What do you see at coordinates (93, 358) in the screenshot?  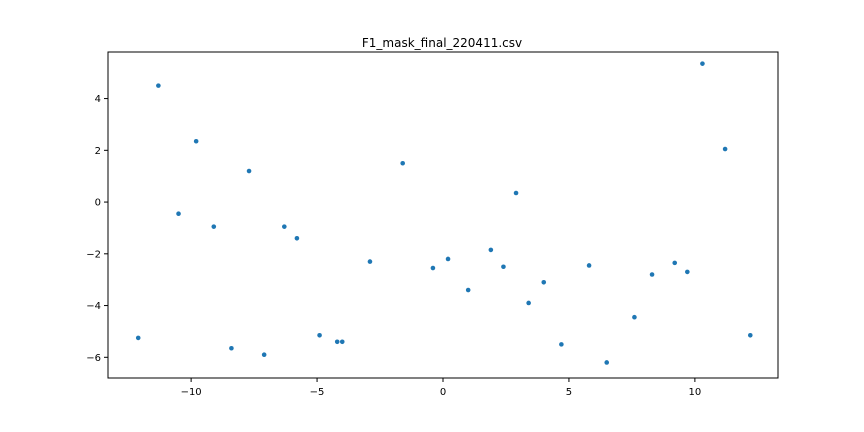 I see `y-tick-label: −6` at bounding box center [93, 358].